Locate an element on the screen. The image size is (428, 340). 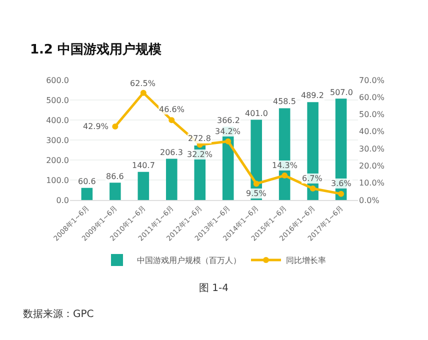
data-label: 60.6 is located at coordinates (87, 181).